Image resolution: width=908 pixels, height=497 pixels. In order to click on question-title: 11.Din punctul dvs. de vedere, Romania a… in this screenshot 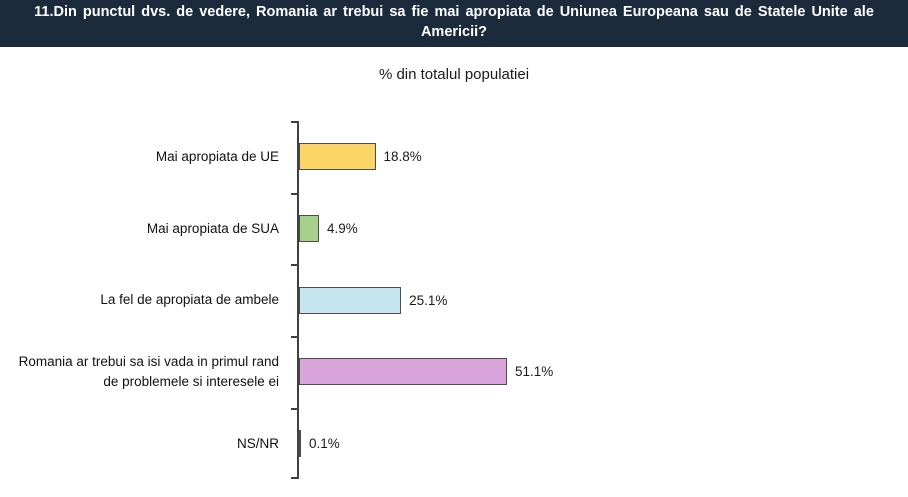, I will do `click(454, 22)`.